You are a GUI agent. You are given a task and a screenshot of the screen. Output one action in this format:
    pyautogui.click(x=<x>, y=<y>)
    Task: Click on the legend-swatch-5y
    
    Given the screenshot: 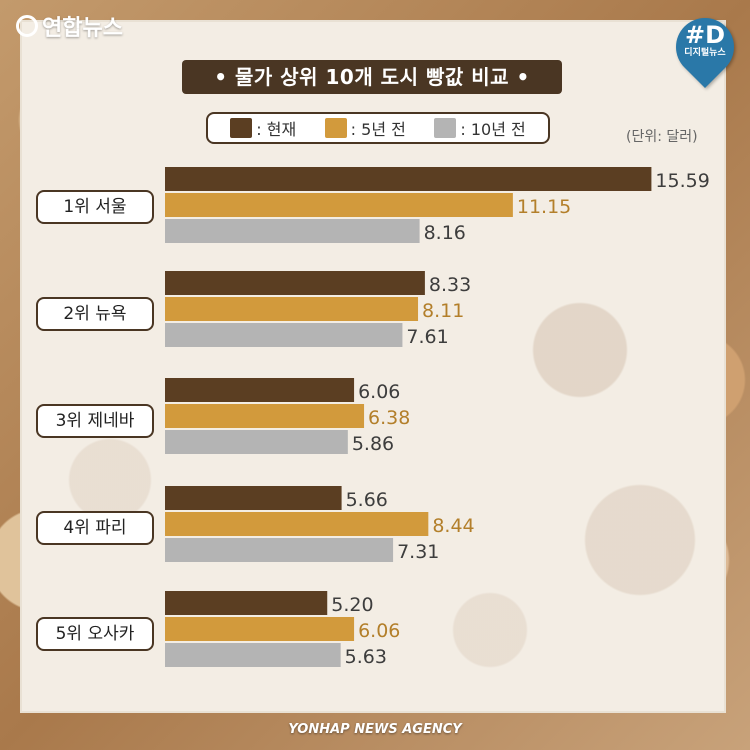 What is the action you would take?
    pyautogui.click(x=335, y=128)
    